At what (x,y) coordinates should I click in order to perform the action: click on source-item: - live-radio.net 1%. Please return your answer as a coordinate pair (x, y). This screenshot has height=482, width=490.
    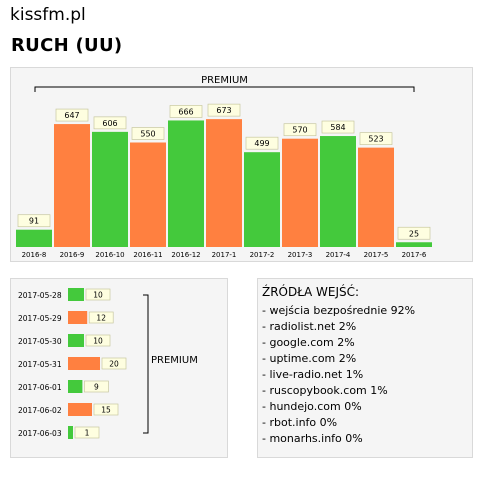
    Looking at the image, I should click on (313, 374).